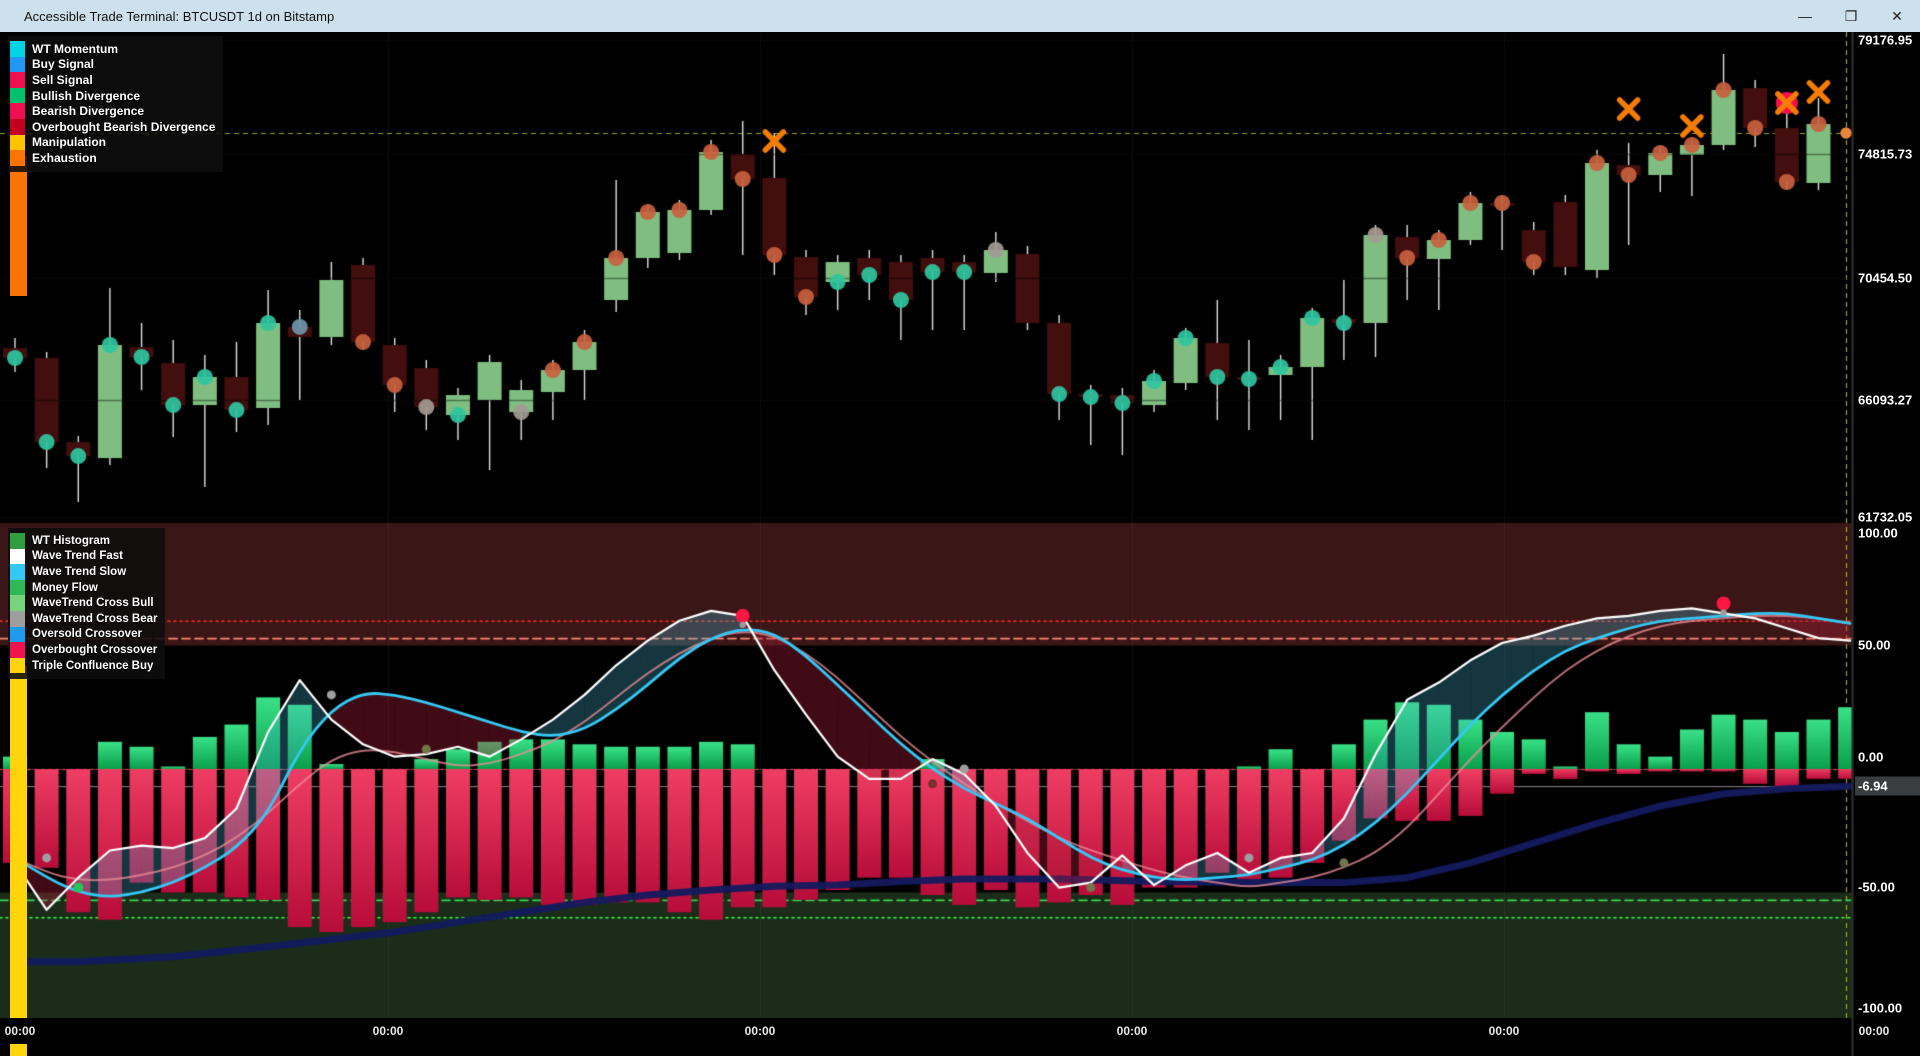 The image size is (1920, 1056). What do you see at coordinates (17, 80) in the screenshot?
I see `sell-signal-swatch-icon` at bounding box center [17, 80].